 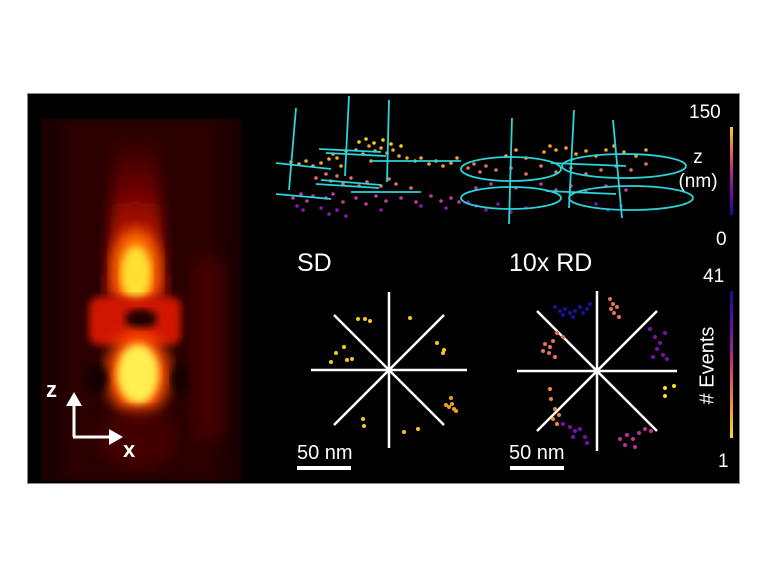 I want to click on sd-title: SD, so click(x=314, y=263).